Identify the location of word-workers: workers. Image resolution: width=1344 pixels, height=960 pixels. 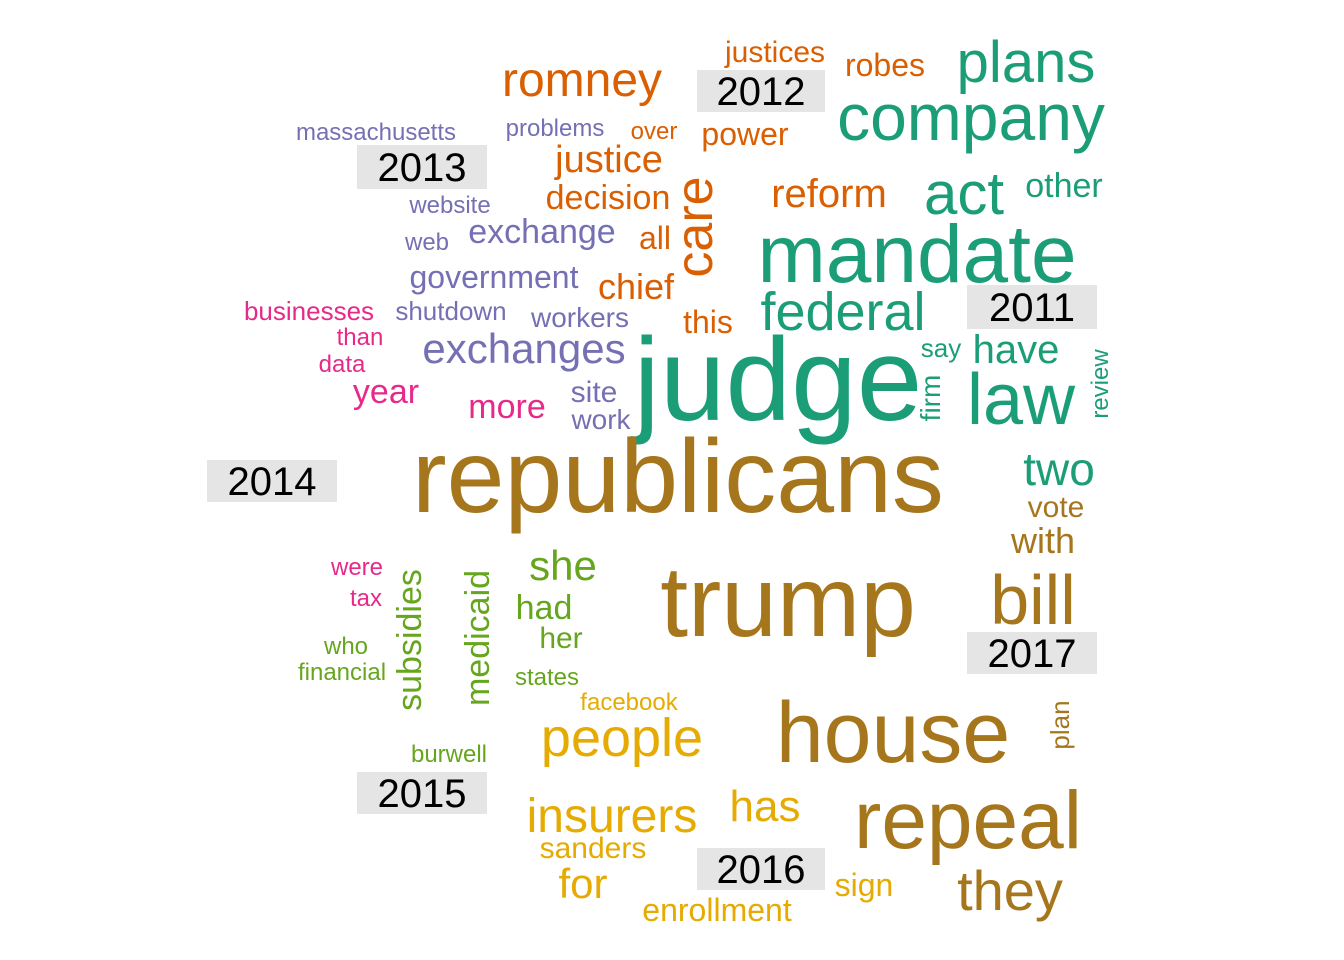
(579, 317).